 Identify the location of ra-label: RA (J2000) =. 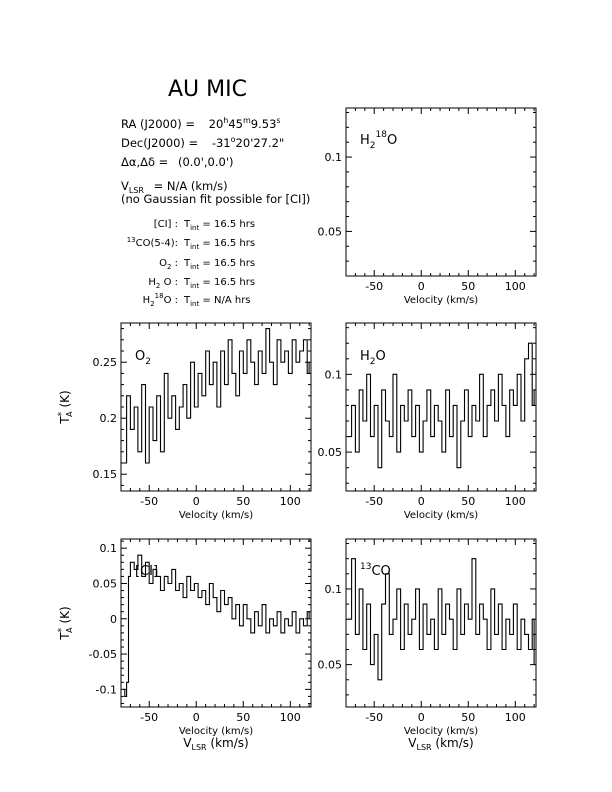
(158, 124).